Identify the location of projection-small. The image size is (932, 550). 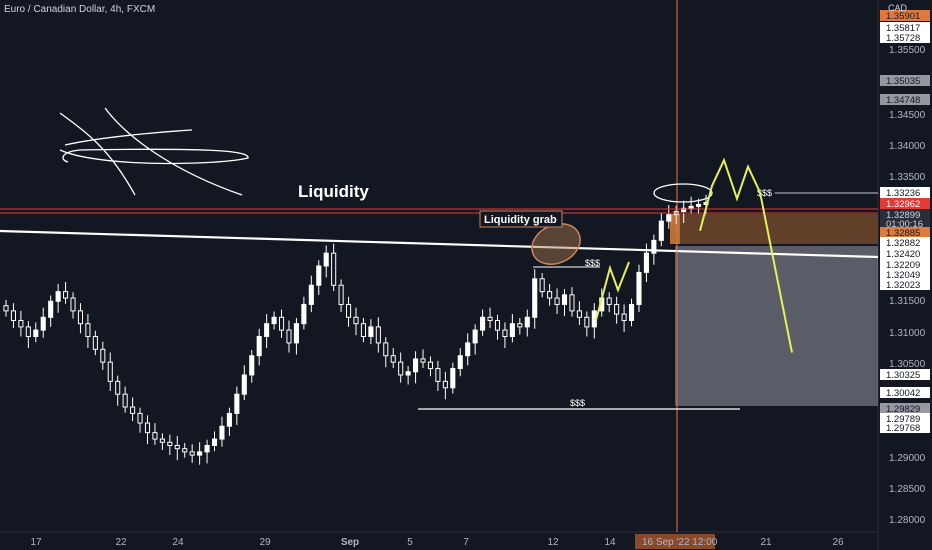
(612, 291).